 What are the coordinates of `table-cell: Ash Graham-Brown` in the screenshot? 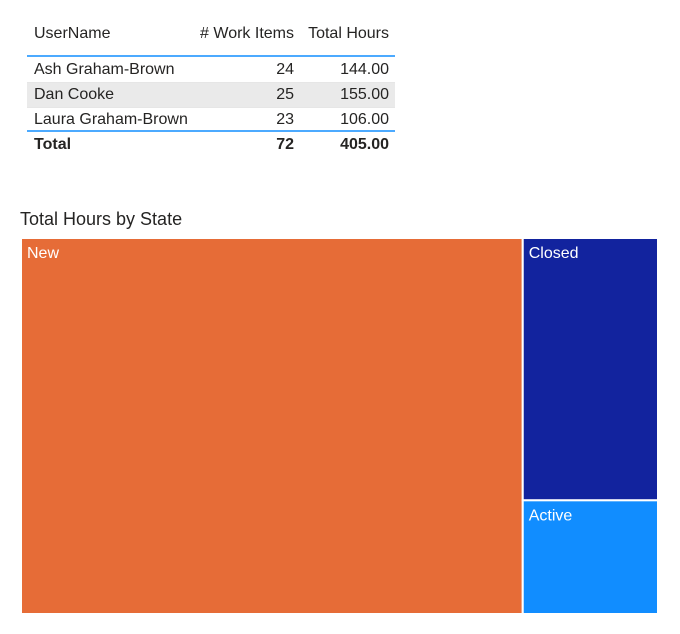 It's located at (104, 69).